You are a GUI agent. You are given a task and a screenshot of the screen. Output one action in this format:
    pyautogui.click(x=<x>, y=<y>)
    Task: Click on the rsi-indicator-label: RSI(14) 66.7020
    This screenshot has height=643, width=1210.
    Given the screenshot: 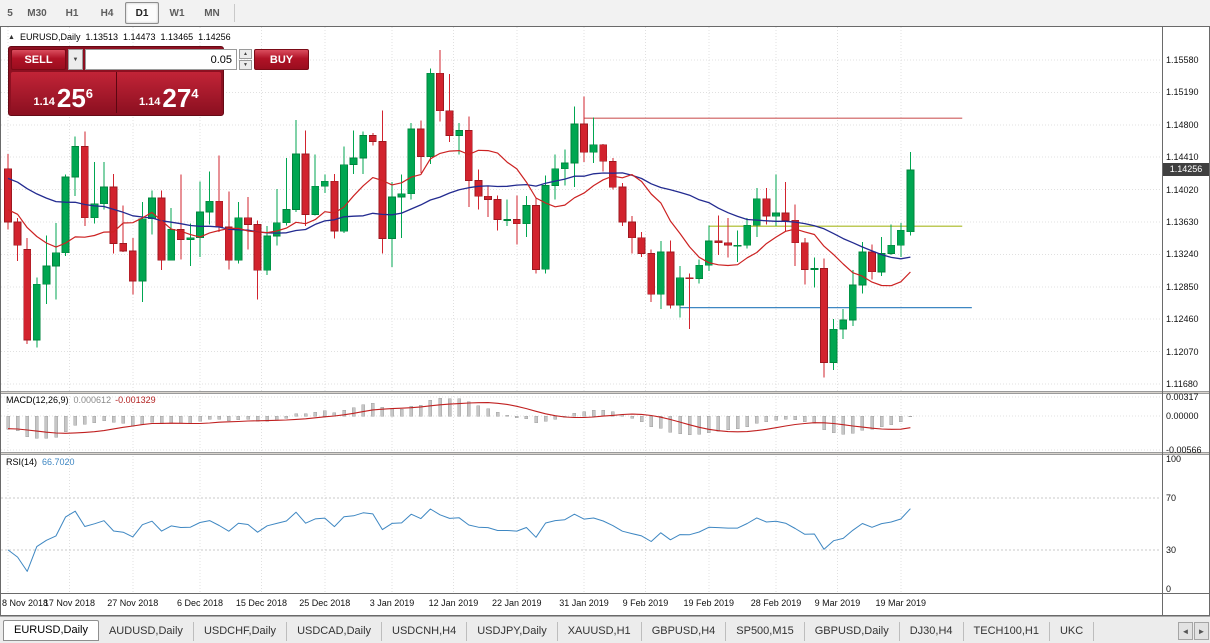 What is the action you would take?
    pyautogui.click(x=40, y=462)
    